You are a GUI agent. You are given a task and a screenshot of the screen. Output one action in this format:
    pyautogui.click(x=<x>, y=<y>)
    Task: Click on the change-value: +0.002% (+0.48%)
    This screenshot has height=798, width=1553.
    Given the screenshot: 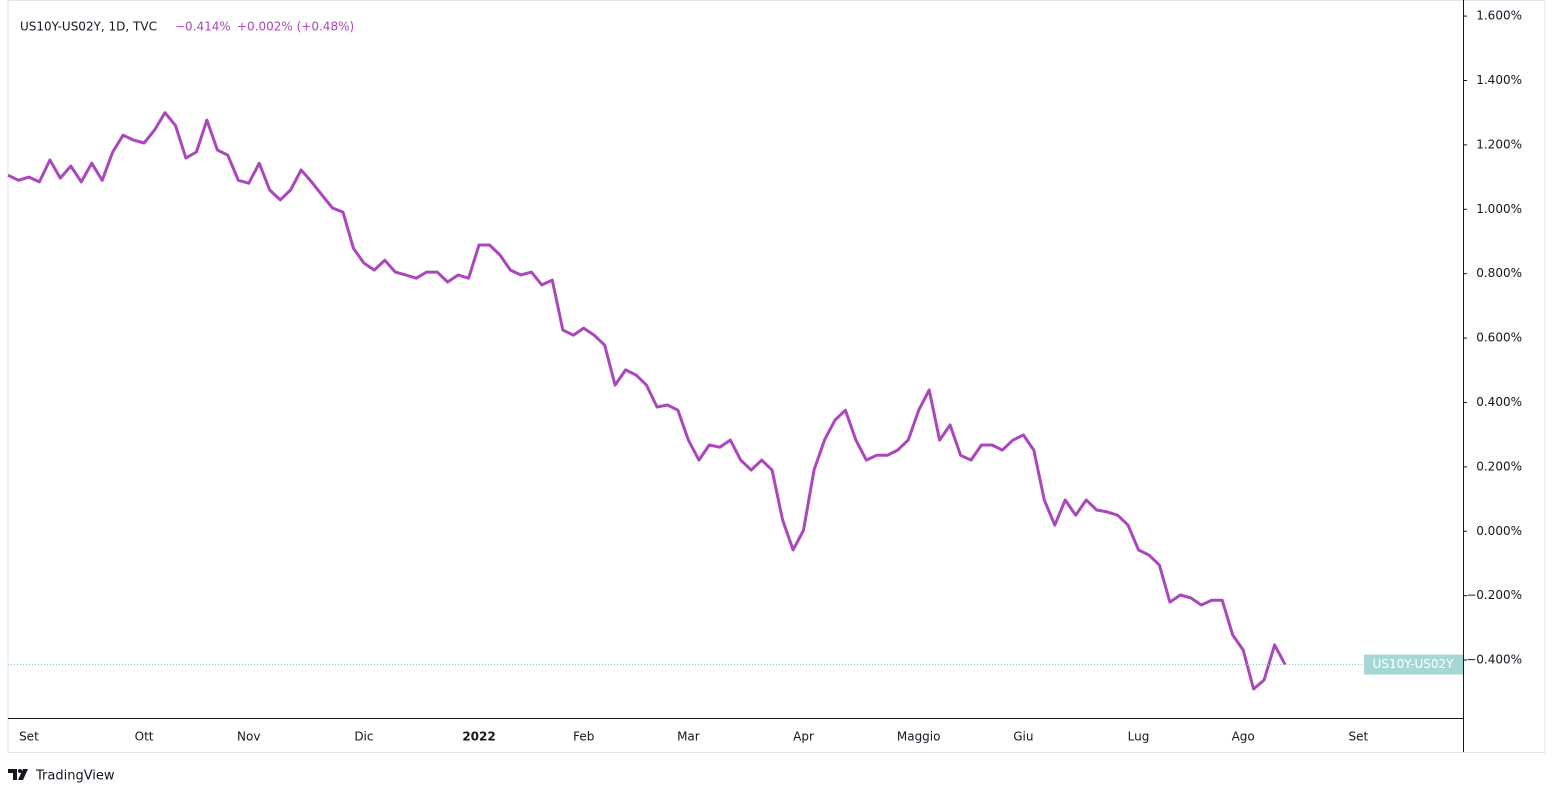 What is the action you would take?
    pyautogui.click(x=295, y=27)
    